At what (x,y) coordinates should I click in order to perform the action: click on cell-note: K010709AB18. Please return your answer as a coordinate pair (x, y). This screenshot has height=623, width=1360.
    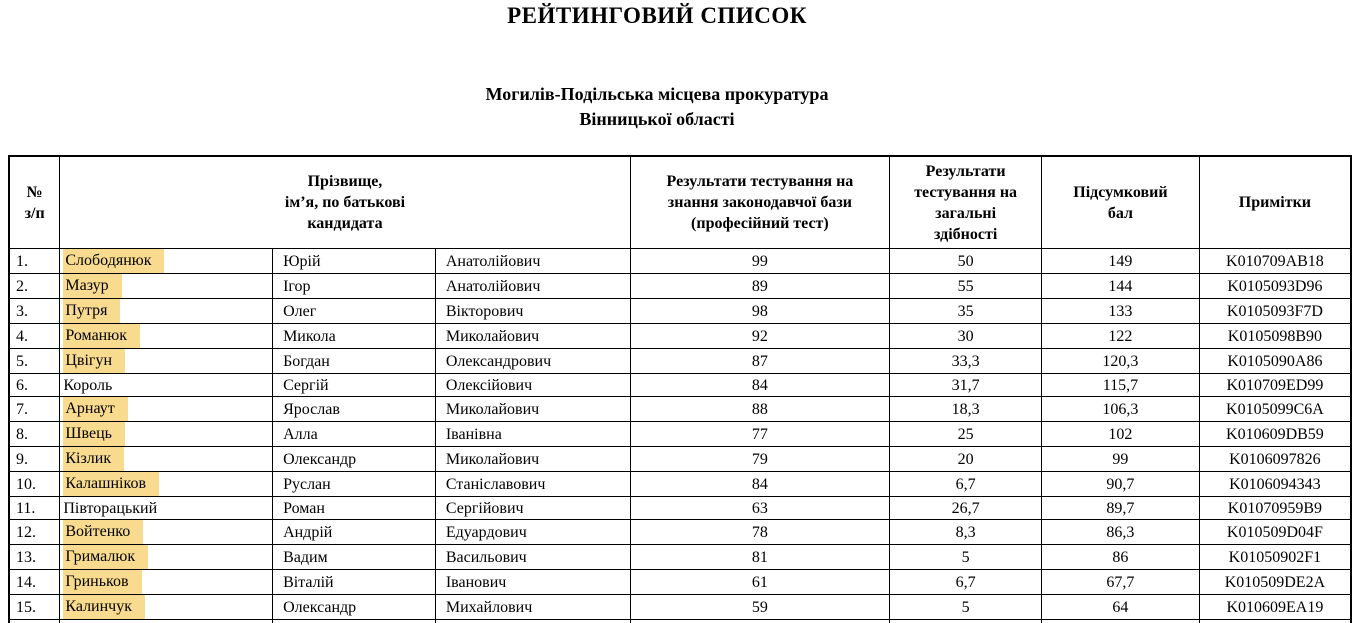
    Looking at the image, I should click on (1275, 261).